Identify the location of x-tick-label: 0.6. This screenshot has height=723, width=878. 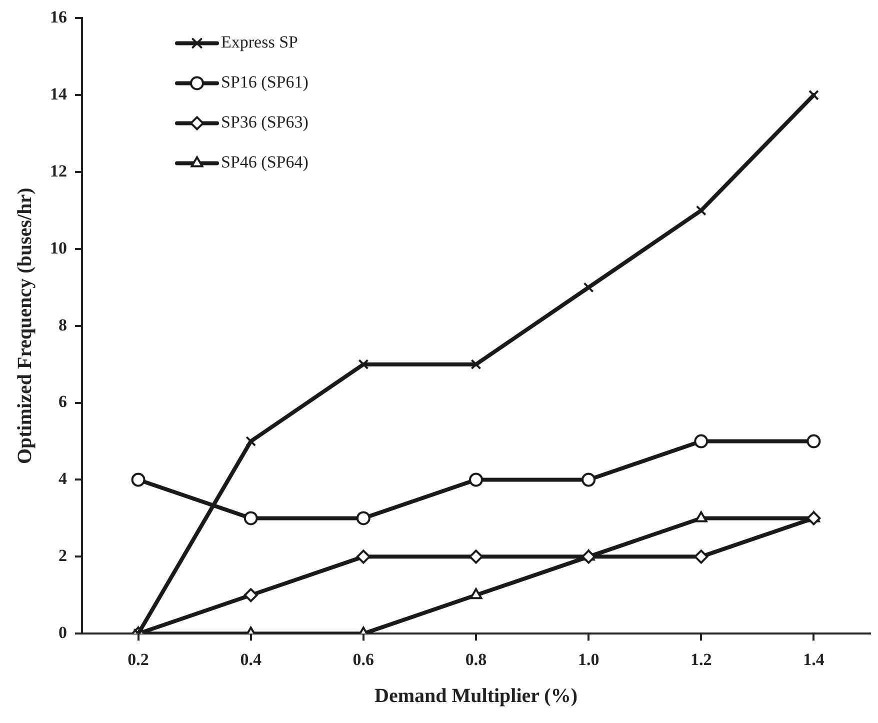
(363, 660).